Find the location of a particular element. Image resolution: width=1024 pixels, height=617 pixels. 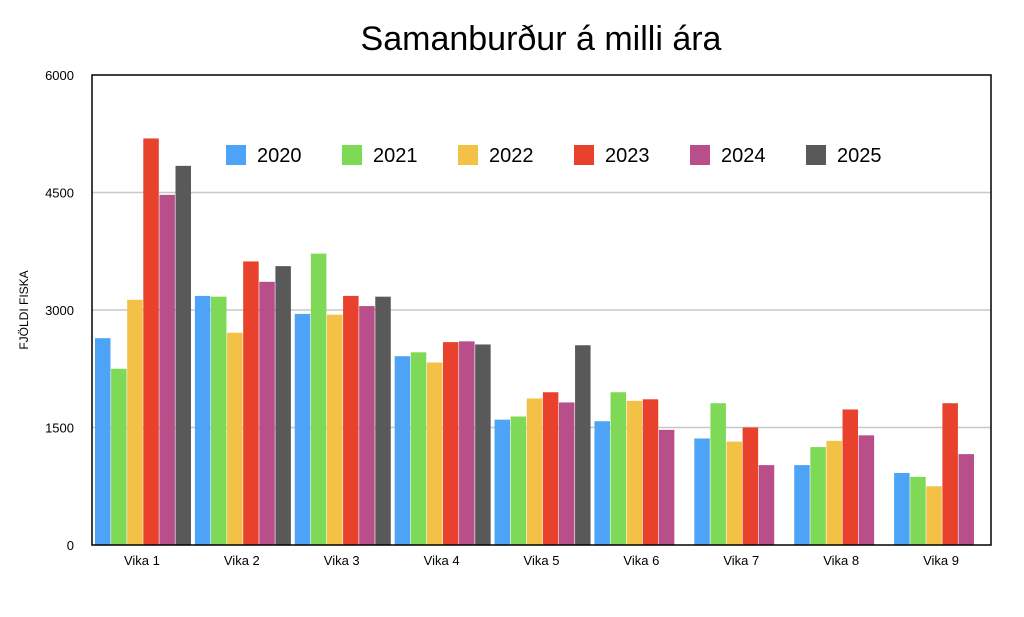

y-tick-label: 0 is located at coordinates (70, 545).